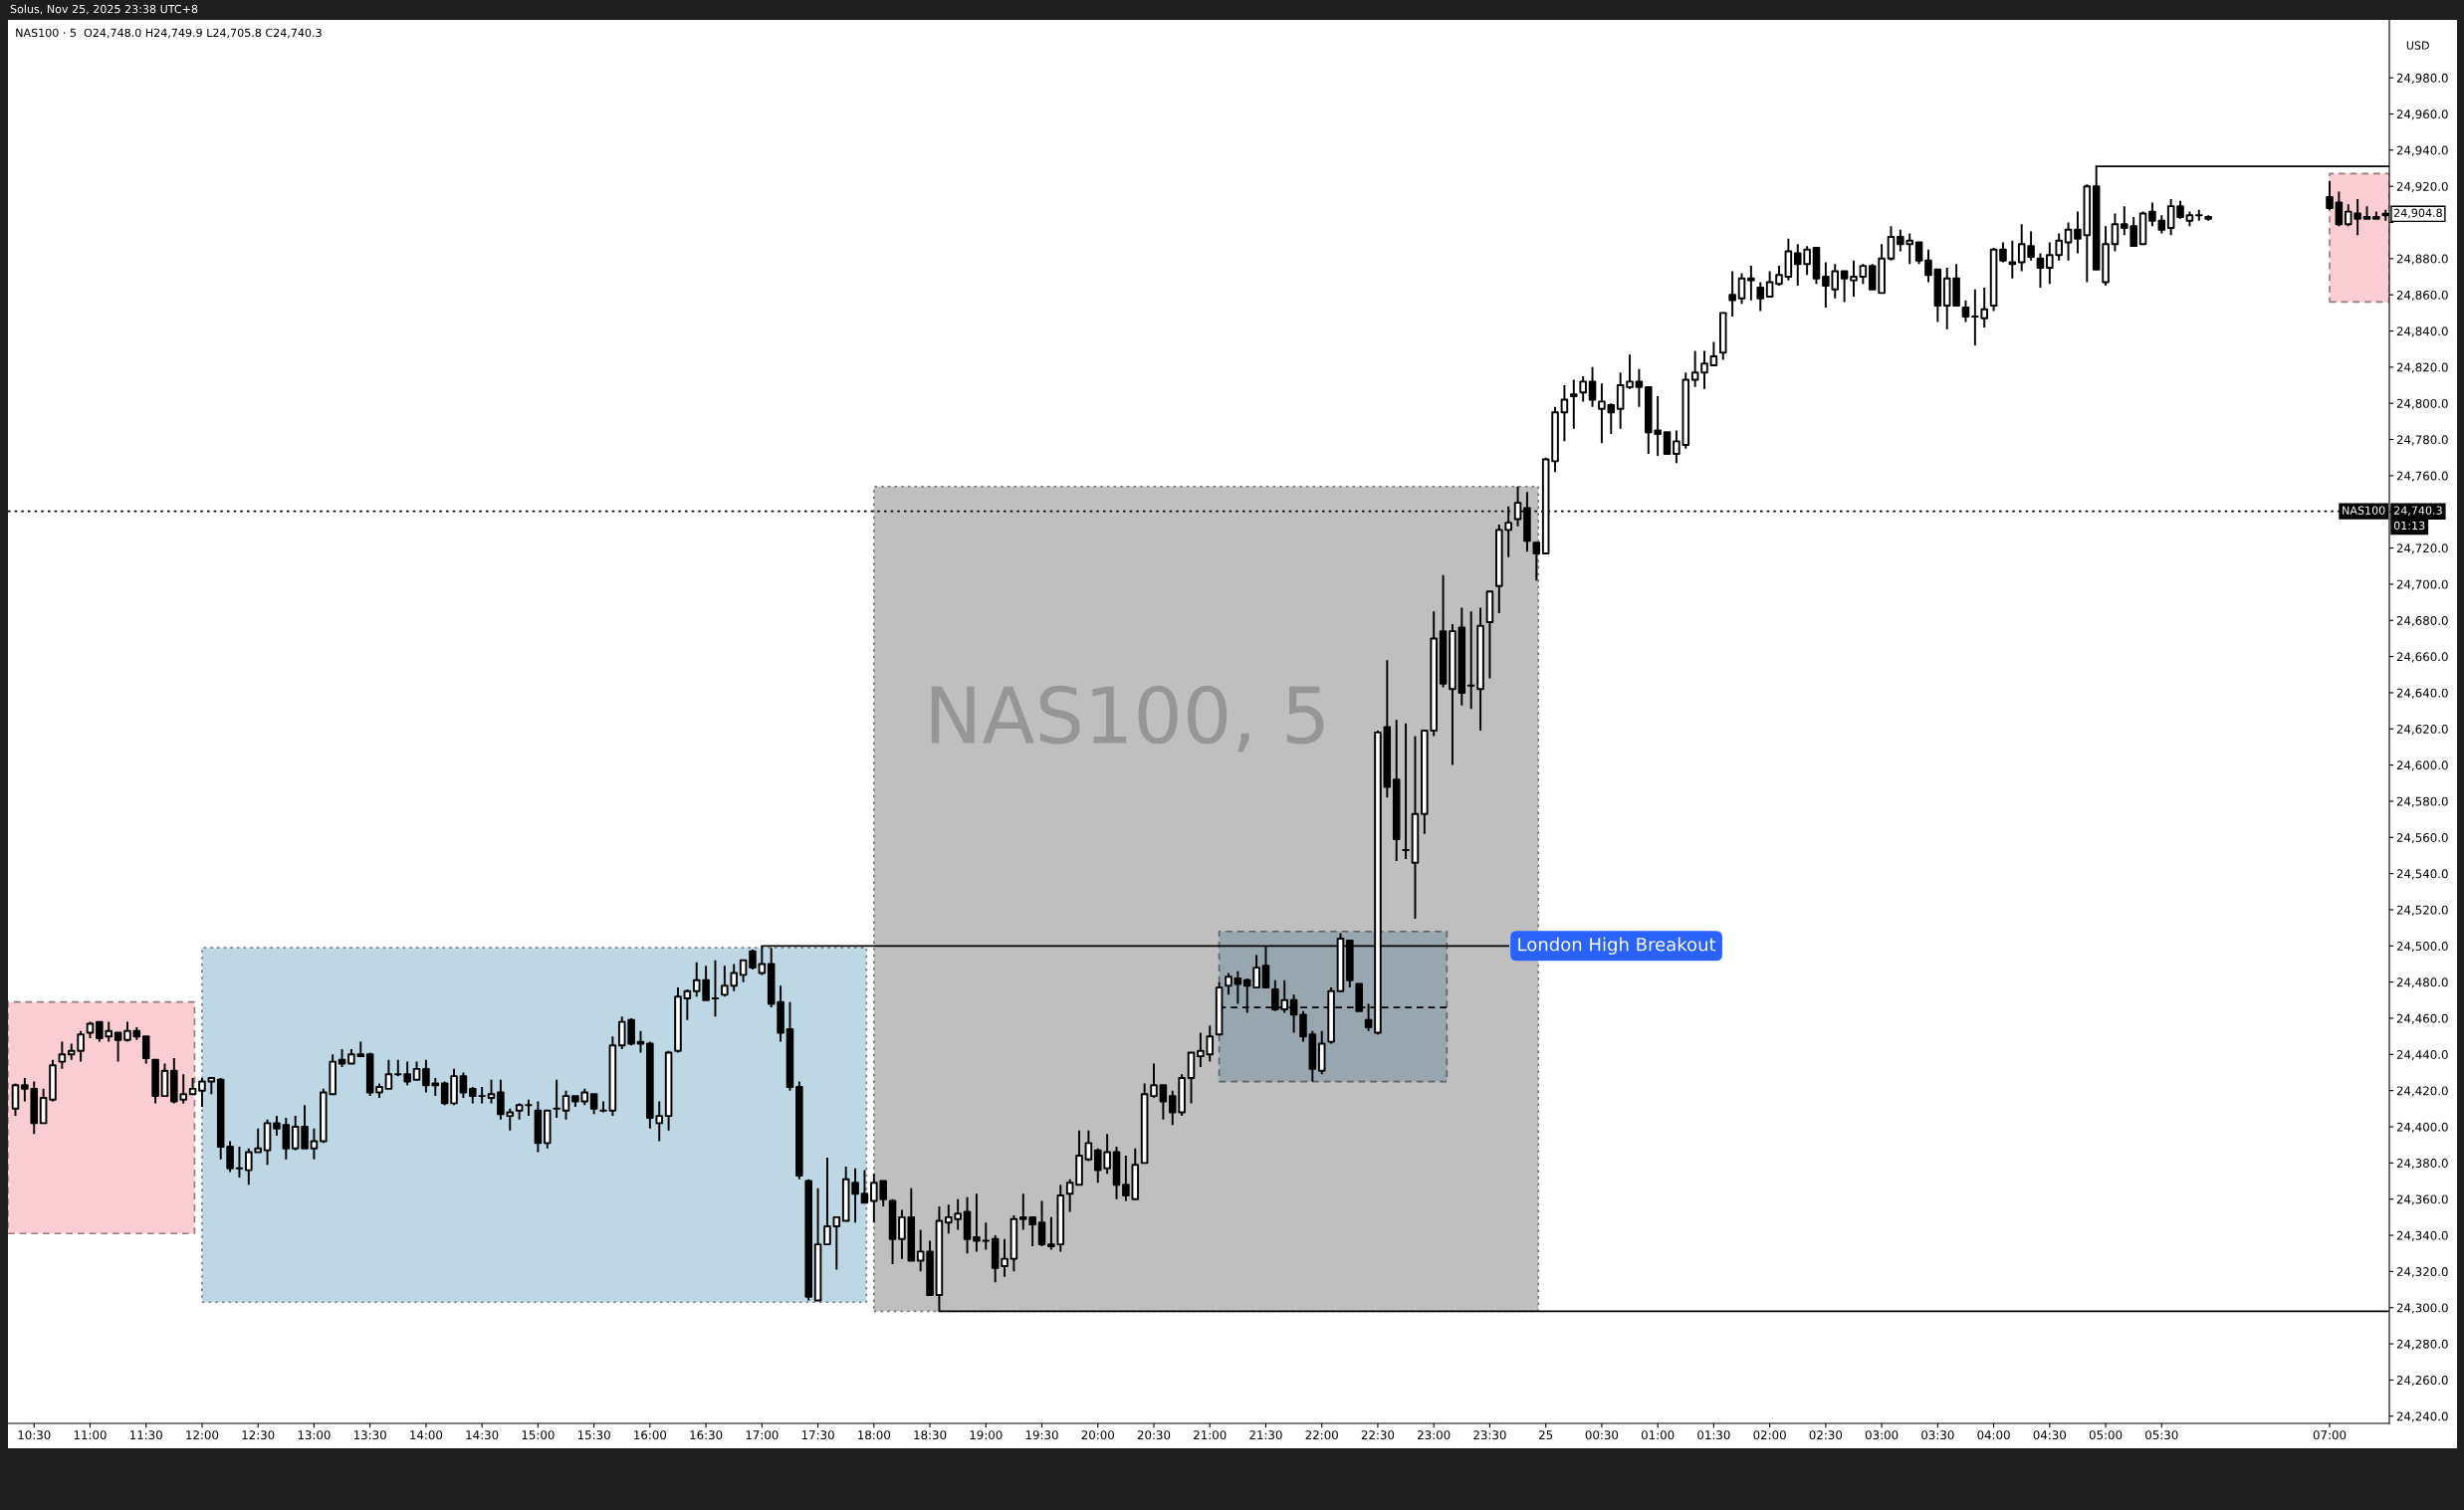 Image resolution: width=2464 pixels, height=1510 pixels. Describe the element at coordinates (2422, 1199) in the screenshot. I see `y-tick-label: 24,360.0` at that location.